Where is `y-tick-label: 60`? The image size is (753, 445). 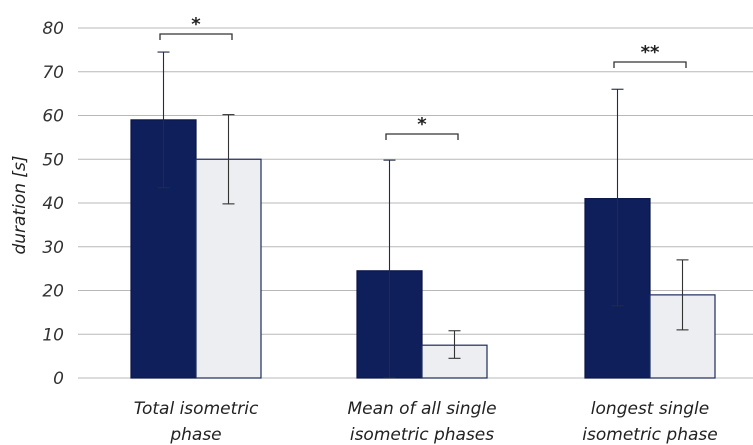 y-tick-label: 60 is located at coordinates (53, 117).